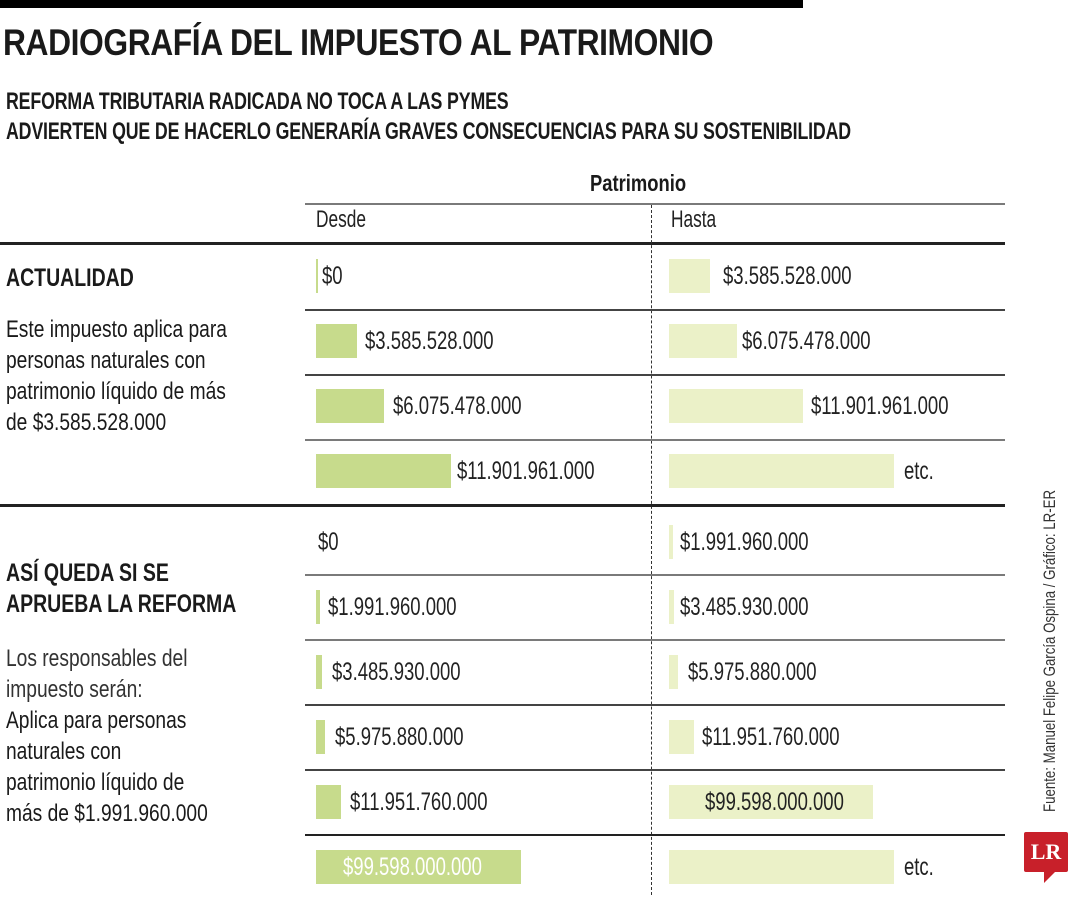  I want to click on hasta-value: $5.975.880.000, so click(752, 672).